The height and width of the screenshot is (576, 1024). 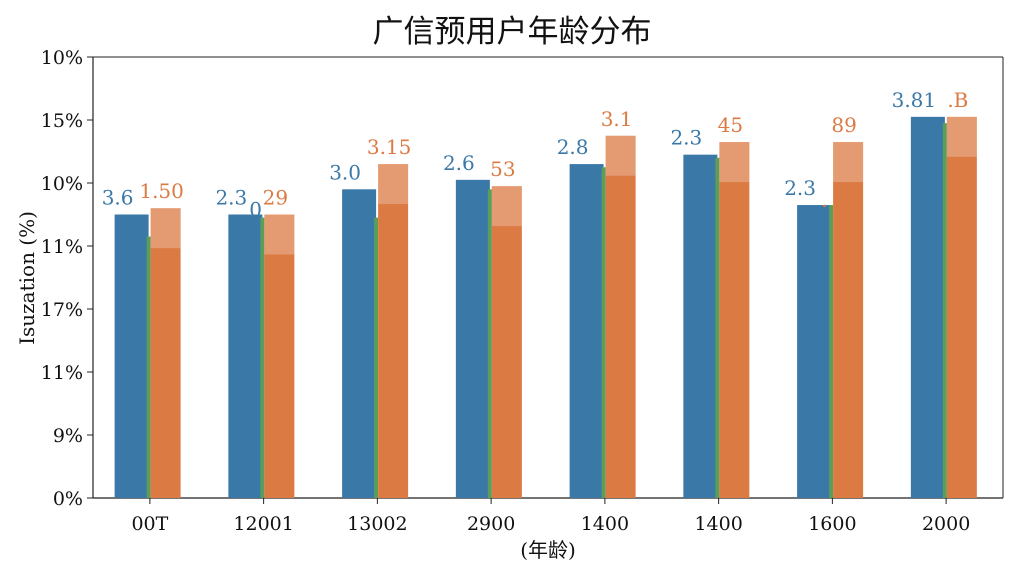 I want to click on x-tick-label: 13002, so click(x=377, y=524).